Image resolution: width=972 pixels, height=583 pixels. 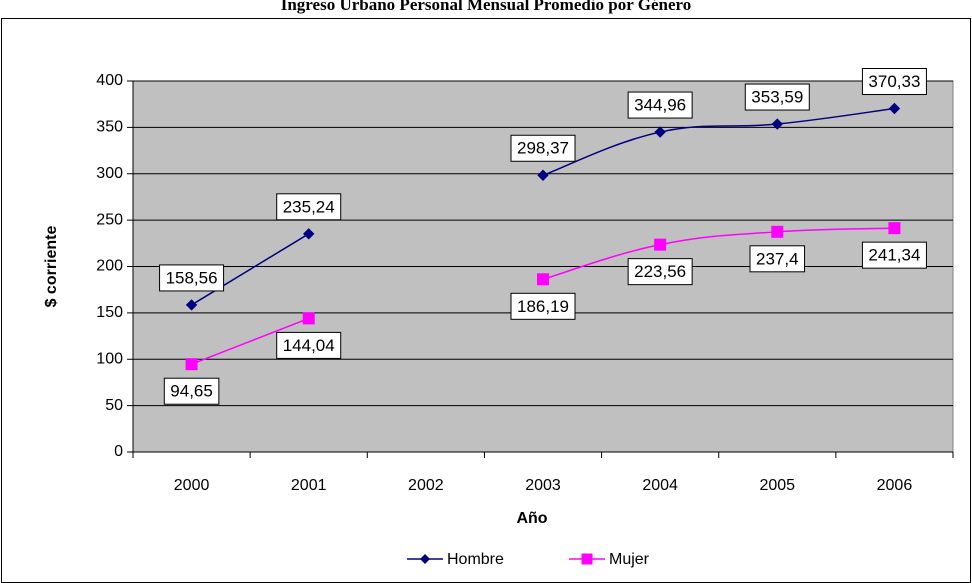 I want to click on data-label: 237,4, so click(x=777, y=259).